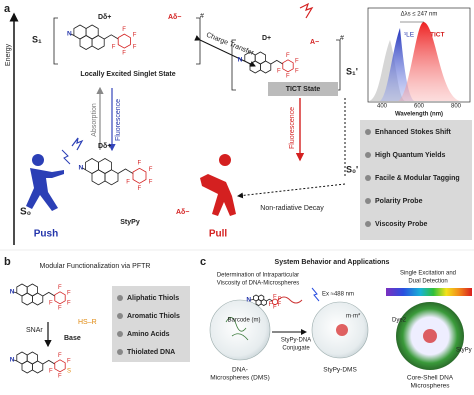 This screenshot has height=395, width=474. What do you see at coordinates (427, 282) in the screenshot?
I see `note: Dual Detection` at bounding box center [427, 282].